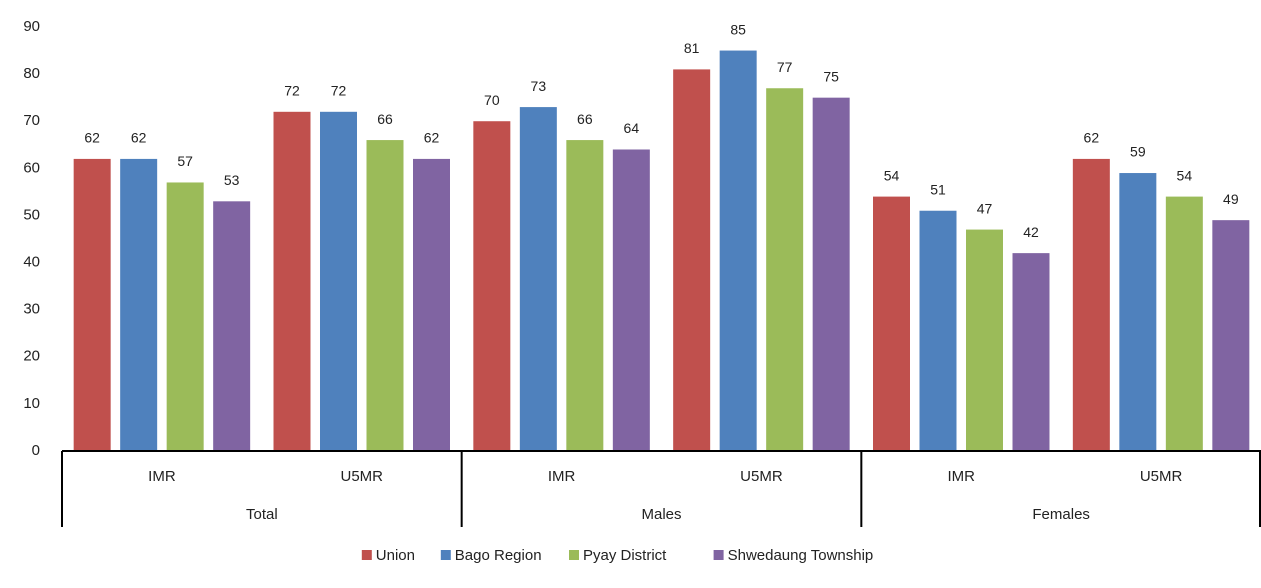  What do you see at coordinates (1061, 514) in the screenshot?
I see `group-label: Females` at bounding box center [1061, 514].